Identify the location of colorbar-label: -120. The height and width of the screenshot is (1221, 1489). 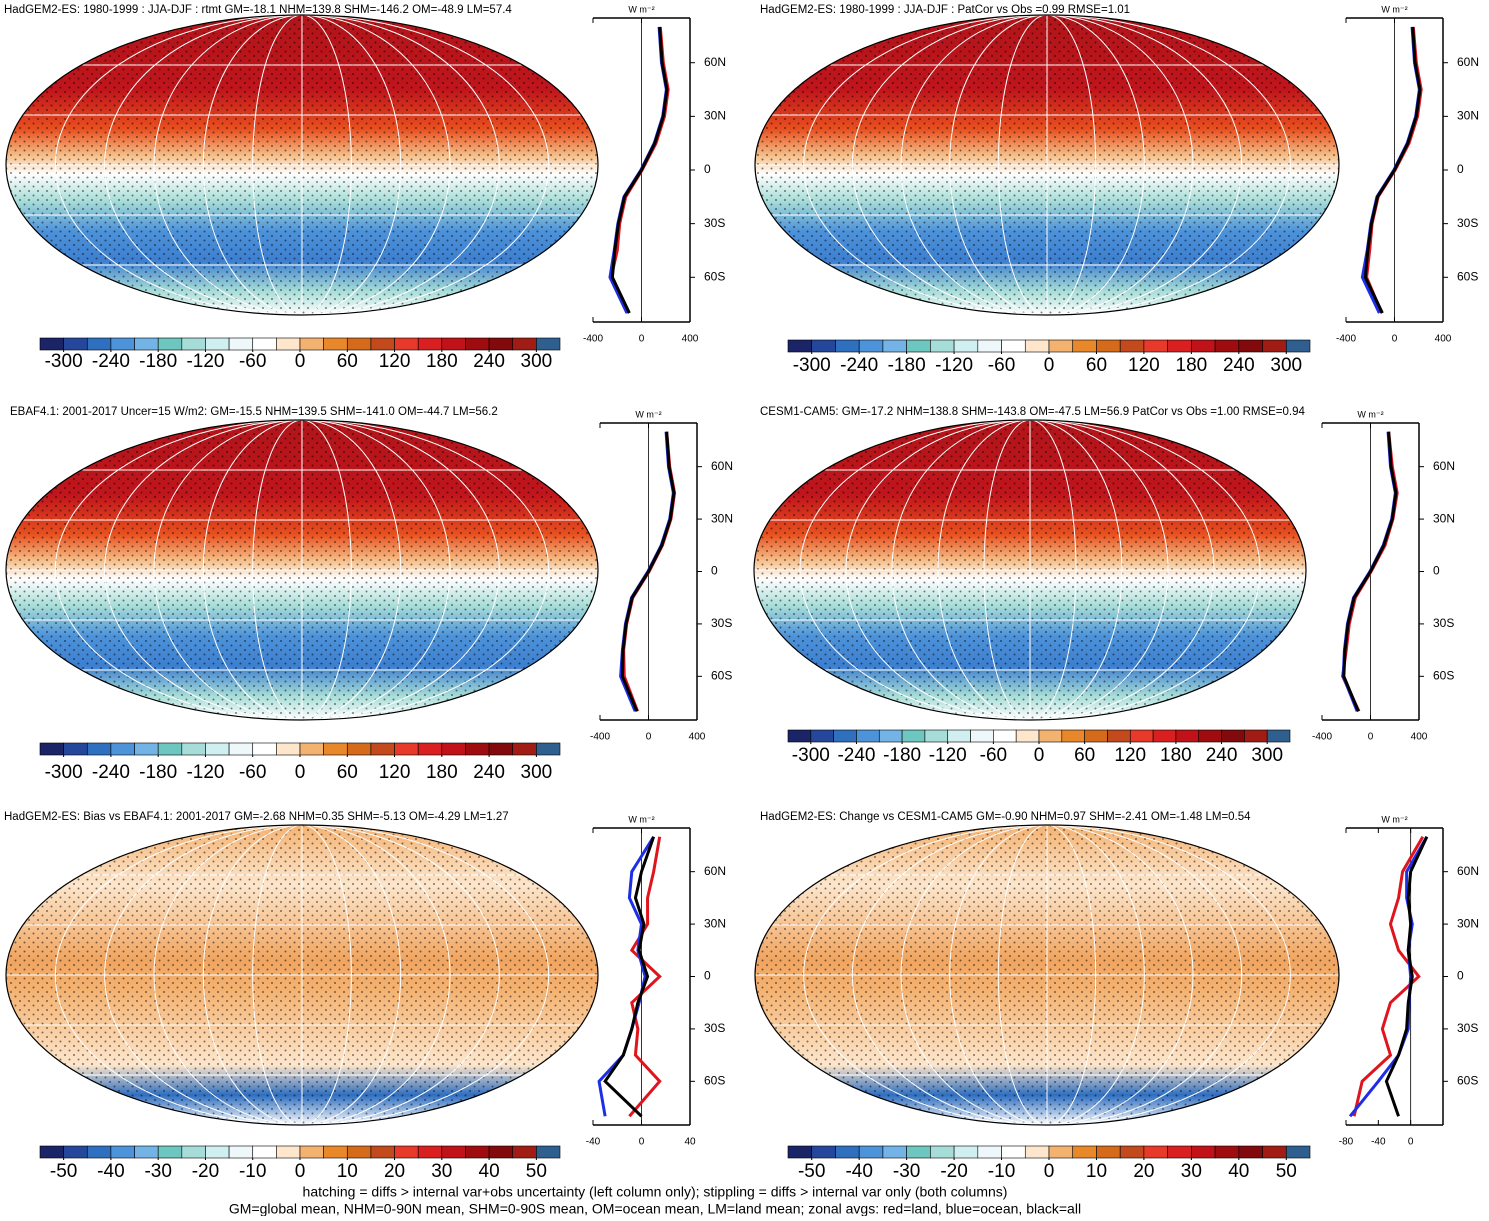
(948, 755).